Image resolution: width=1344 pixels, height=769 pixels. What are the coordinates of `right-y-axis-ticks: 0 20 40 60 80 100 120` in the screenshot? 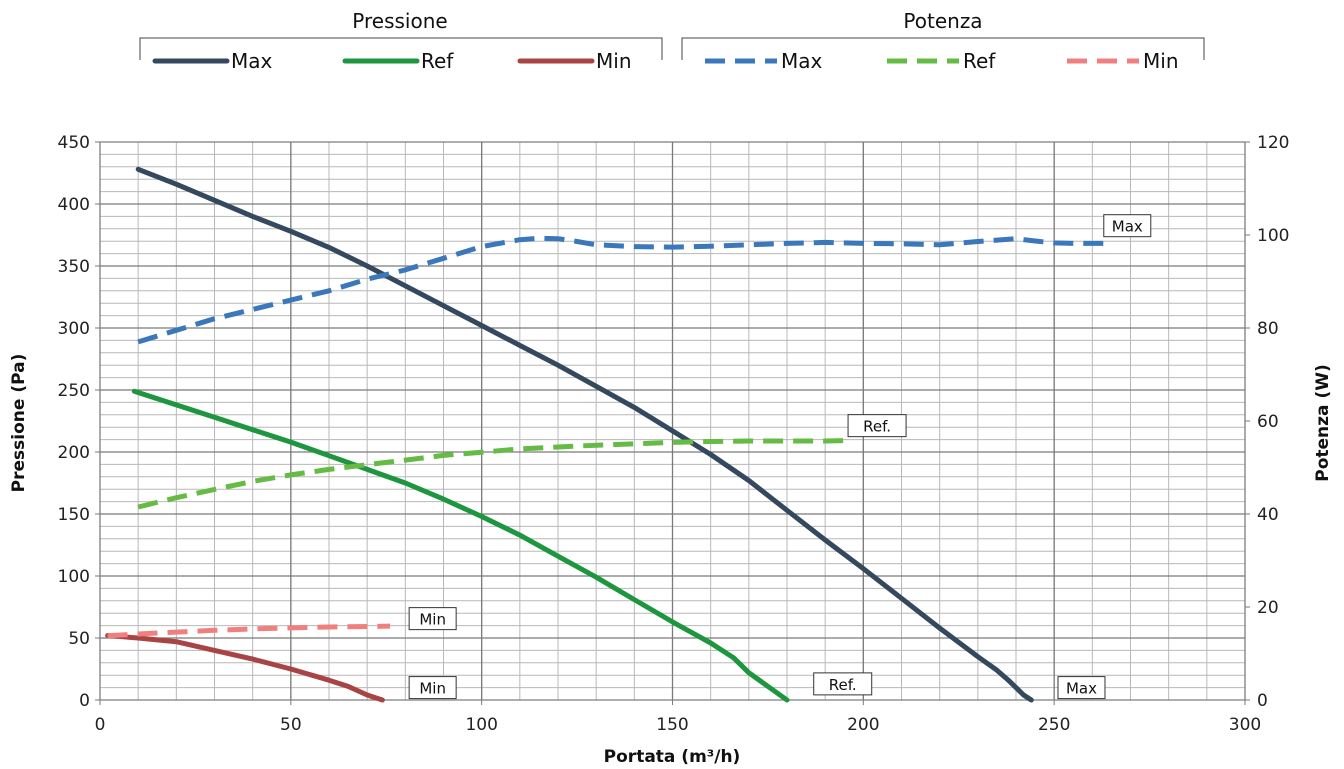 It's located at (1267, 422).